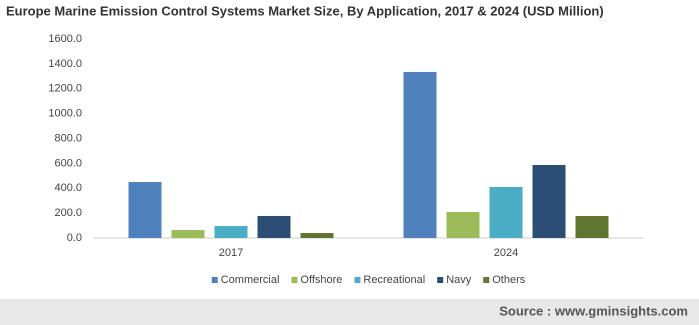 The width and height of the screenshot is (699, 325). Describe the element at coordinates (459, 280) in the screenshot. I see `legend-label: Navy` at that location.